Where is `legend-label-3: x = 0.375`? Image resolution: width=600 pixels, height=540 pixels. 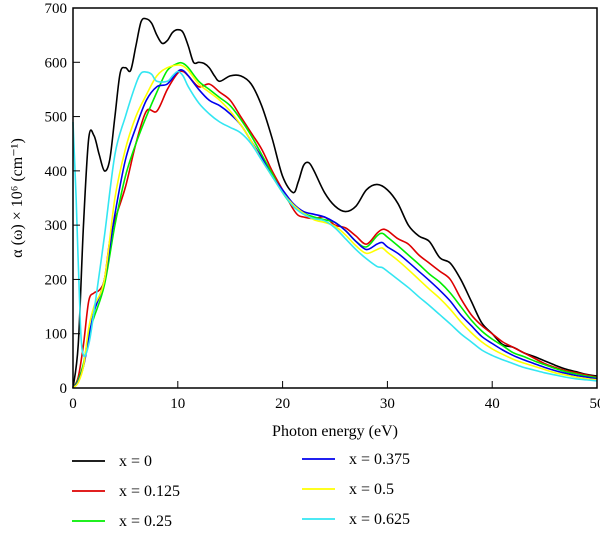
legend-label-3: x = 0.375 is located at coordinates (379, 459).